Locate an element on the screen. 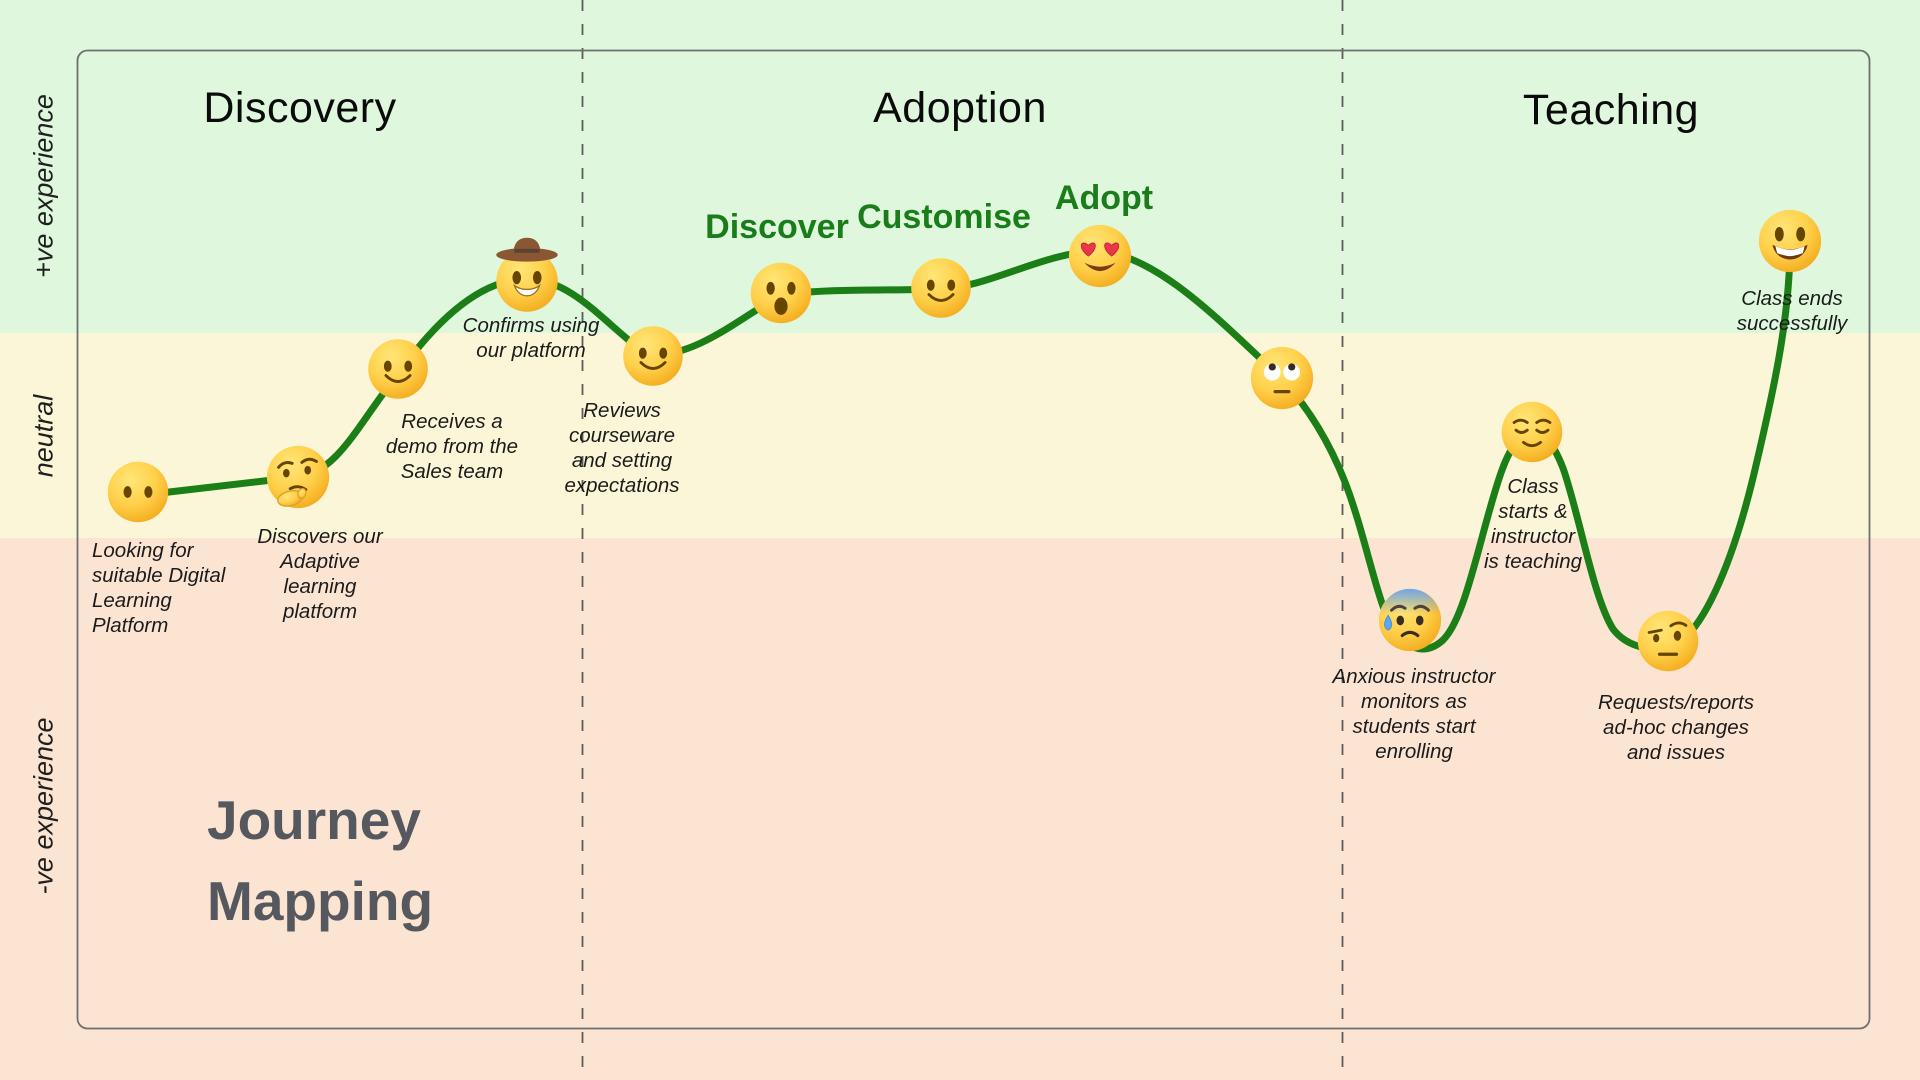 The width and height of the screenshot is (1920, 1080). thinking-face-icon is located at coordinates (298, 477).